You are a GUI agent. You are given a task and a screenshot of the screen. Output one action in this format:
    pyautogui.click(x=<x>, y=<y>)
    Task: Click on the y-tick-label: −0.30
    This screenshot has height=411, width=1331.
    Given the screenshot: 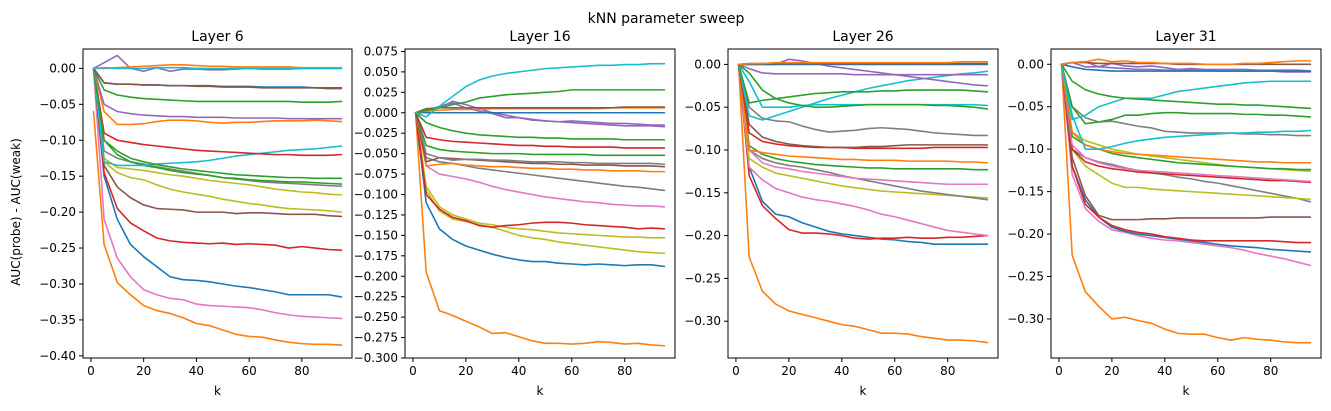 What is the action you would take?
    pyautogui.click(x=702, y=321)
    